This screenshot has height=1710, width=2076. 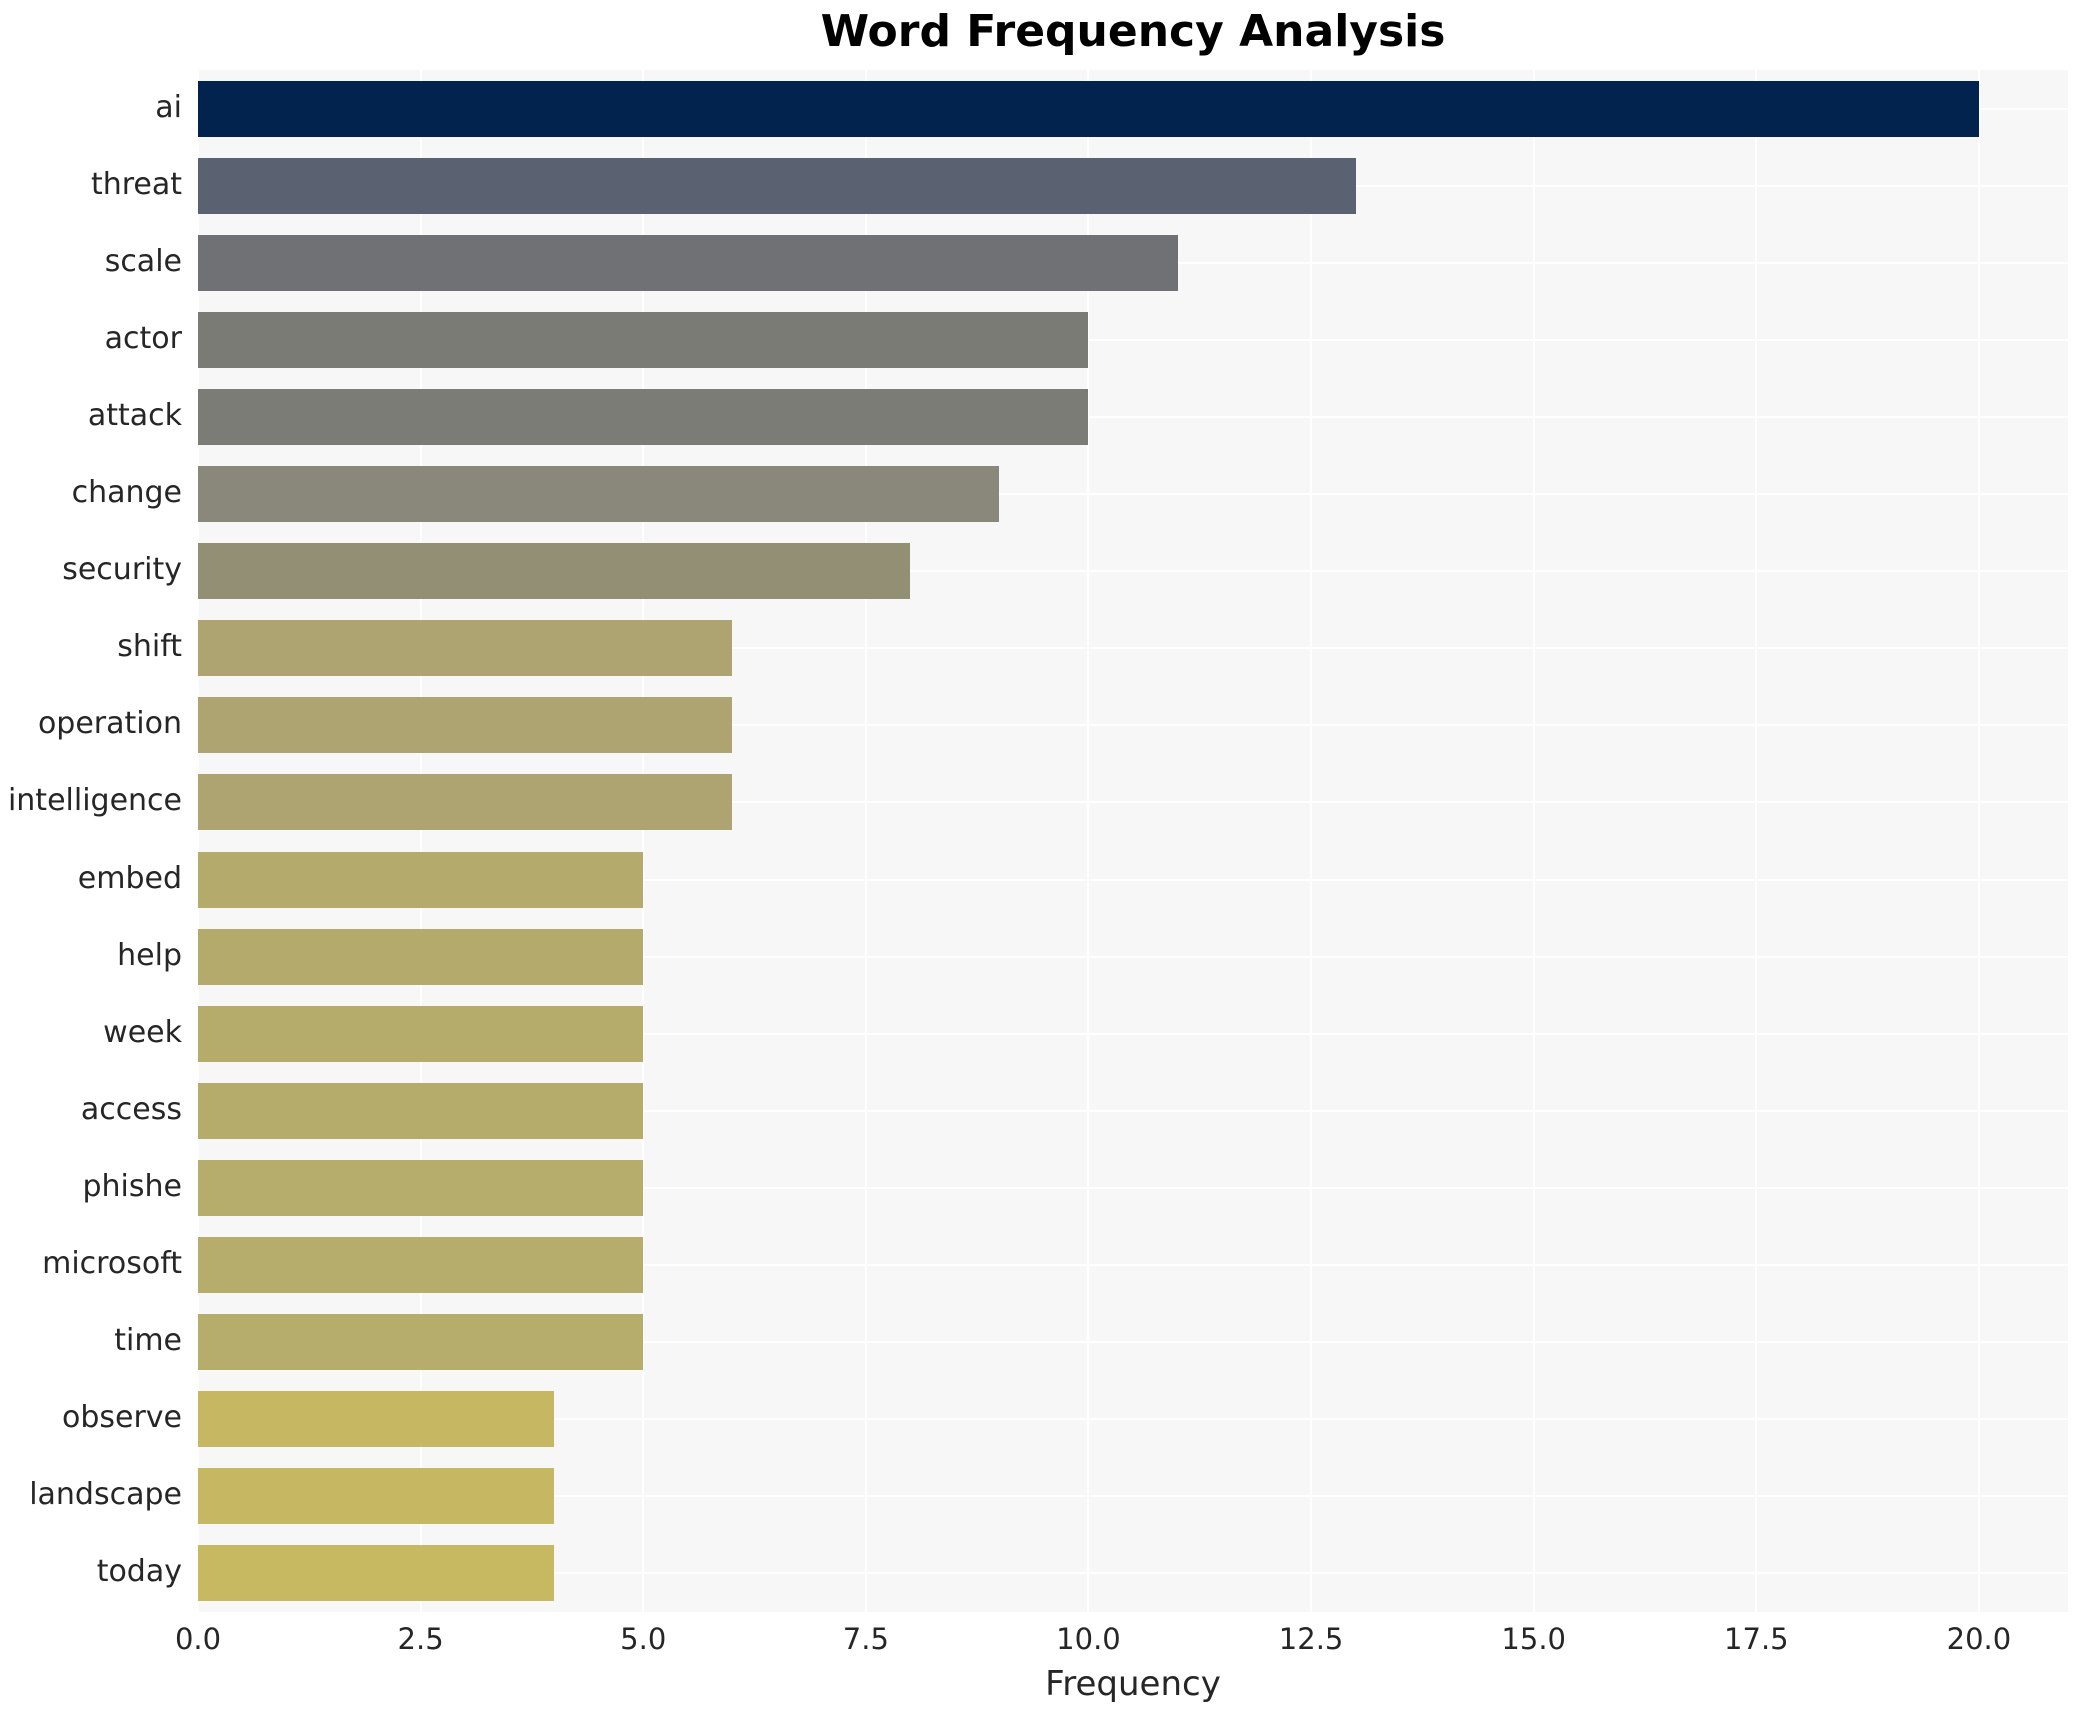 I want to click on bar-row: landscape, so click(x=1048, y=1496).